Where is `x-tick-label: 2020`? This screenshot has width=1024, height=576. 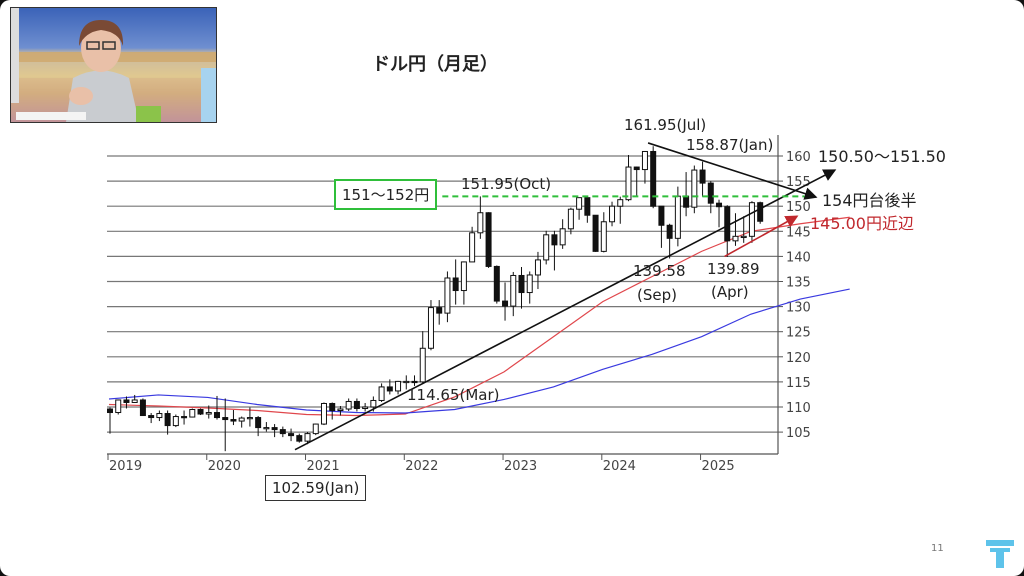
x-tick-label: 2020 is located at coordinates (224, 466).